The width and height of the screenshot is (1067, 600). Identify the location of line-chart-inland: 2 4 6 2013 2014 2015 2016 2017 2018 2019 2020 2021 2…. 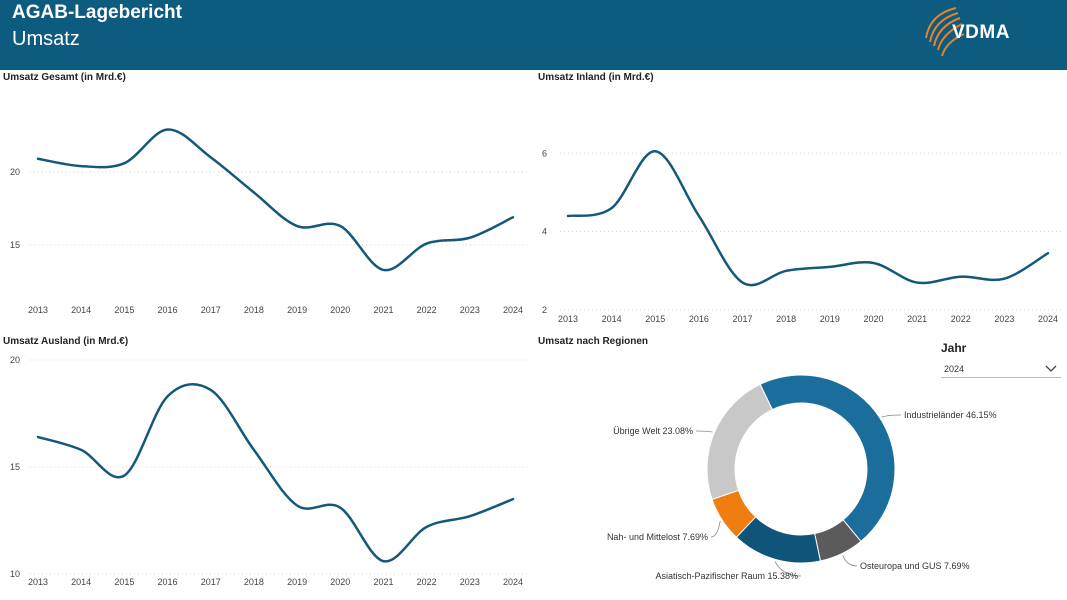
(802, 236).